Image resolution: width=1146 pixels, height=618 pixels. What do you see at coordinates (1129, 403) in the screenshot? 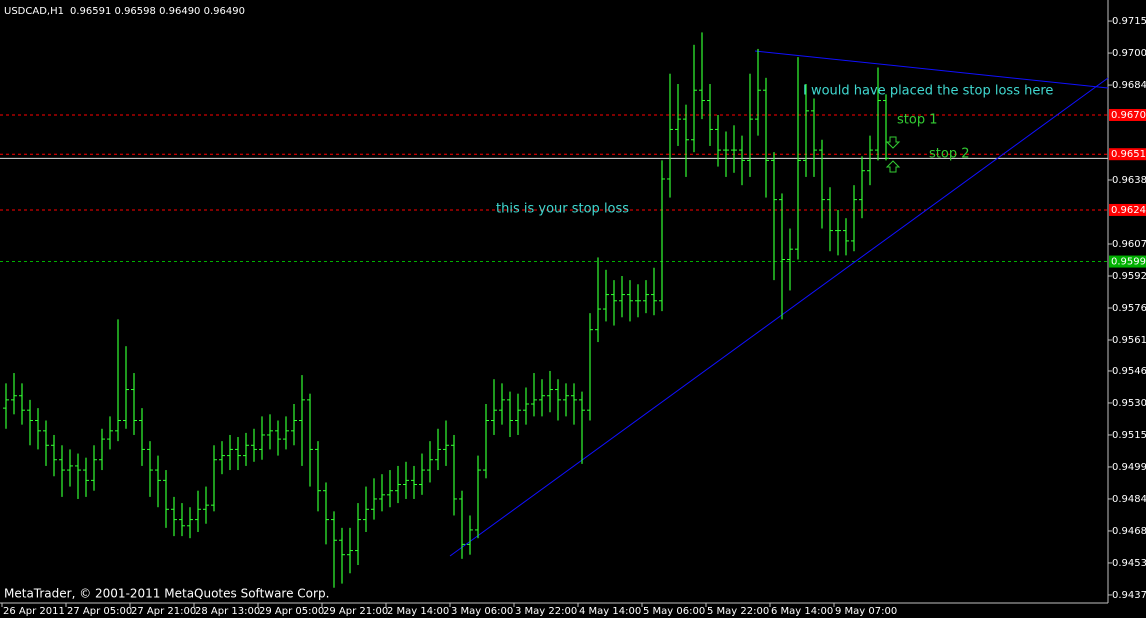
I see `y-tick-label: 0.95305` at bounding box center [1129, 403].